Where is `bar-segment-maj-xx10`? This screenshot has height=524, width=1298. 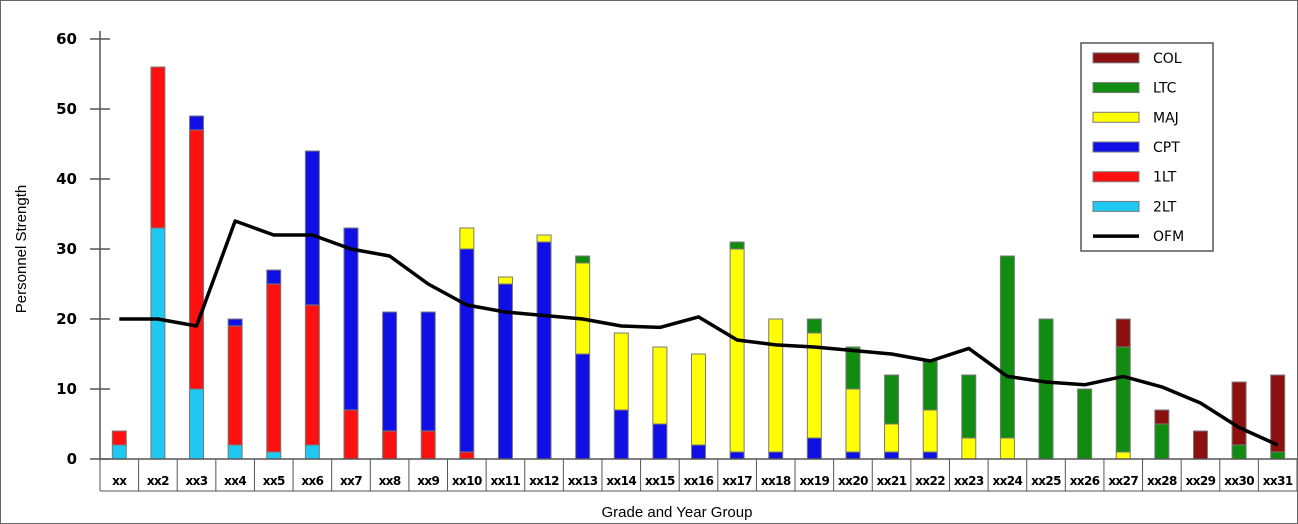
bar-segment-maj-xx10 is located at coordinates (467, 238).